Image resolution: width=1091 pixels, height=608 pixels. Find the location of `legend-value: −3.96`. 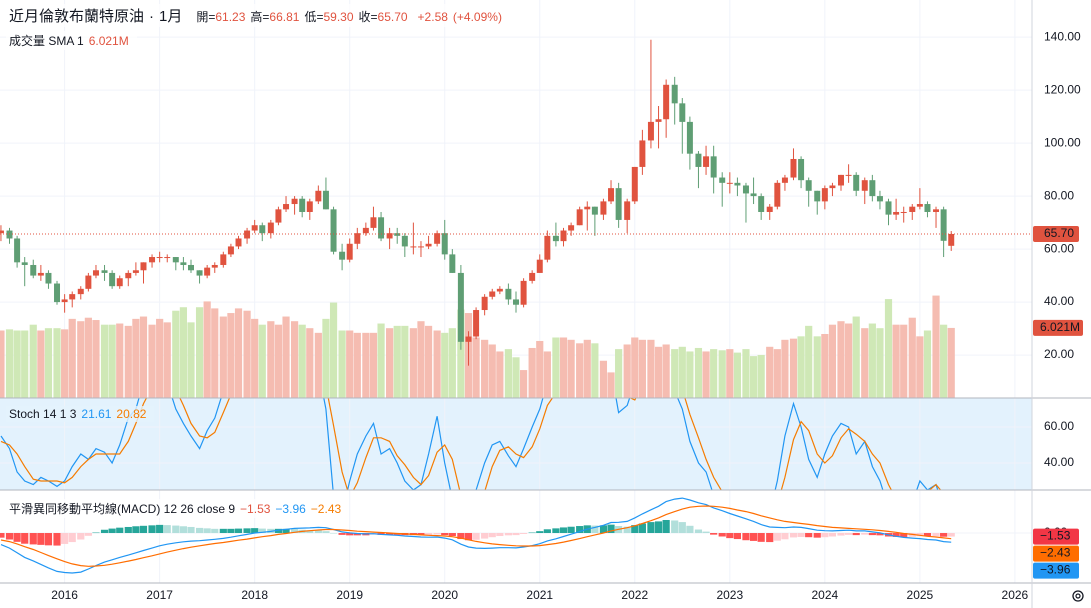

legend-value: −3.96 is located at coordinates (290, 509).